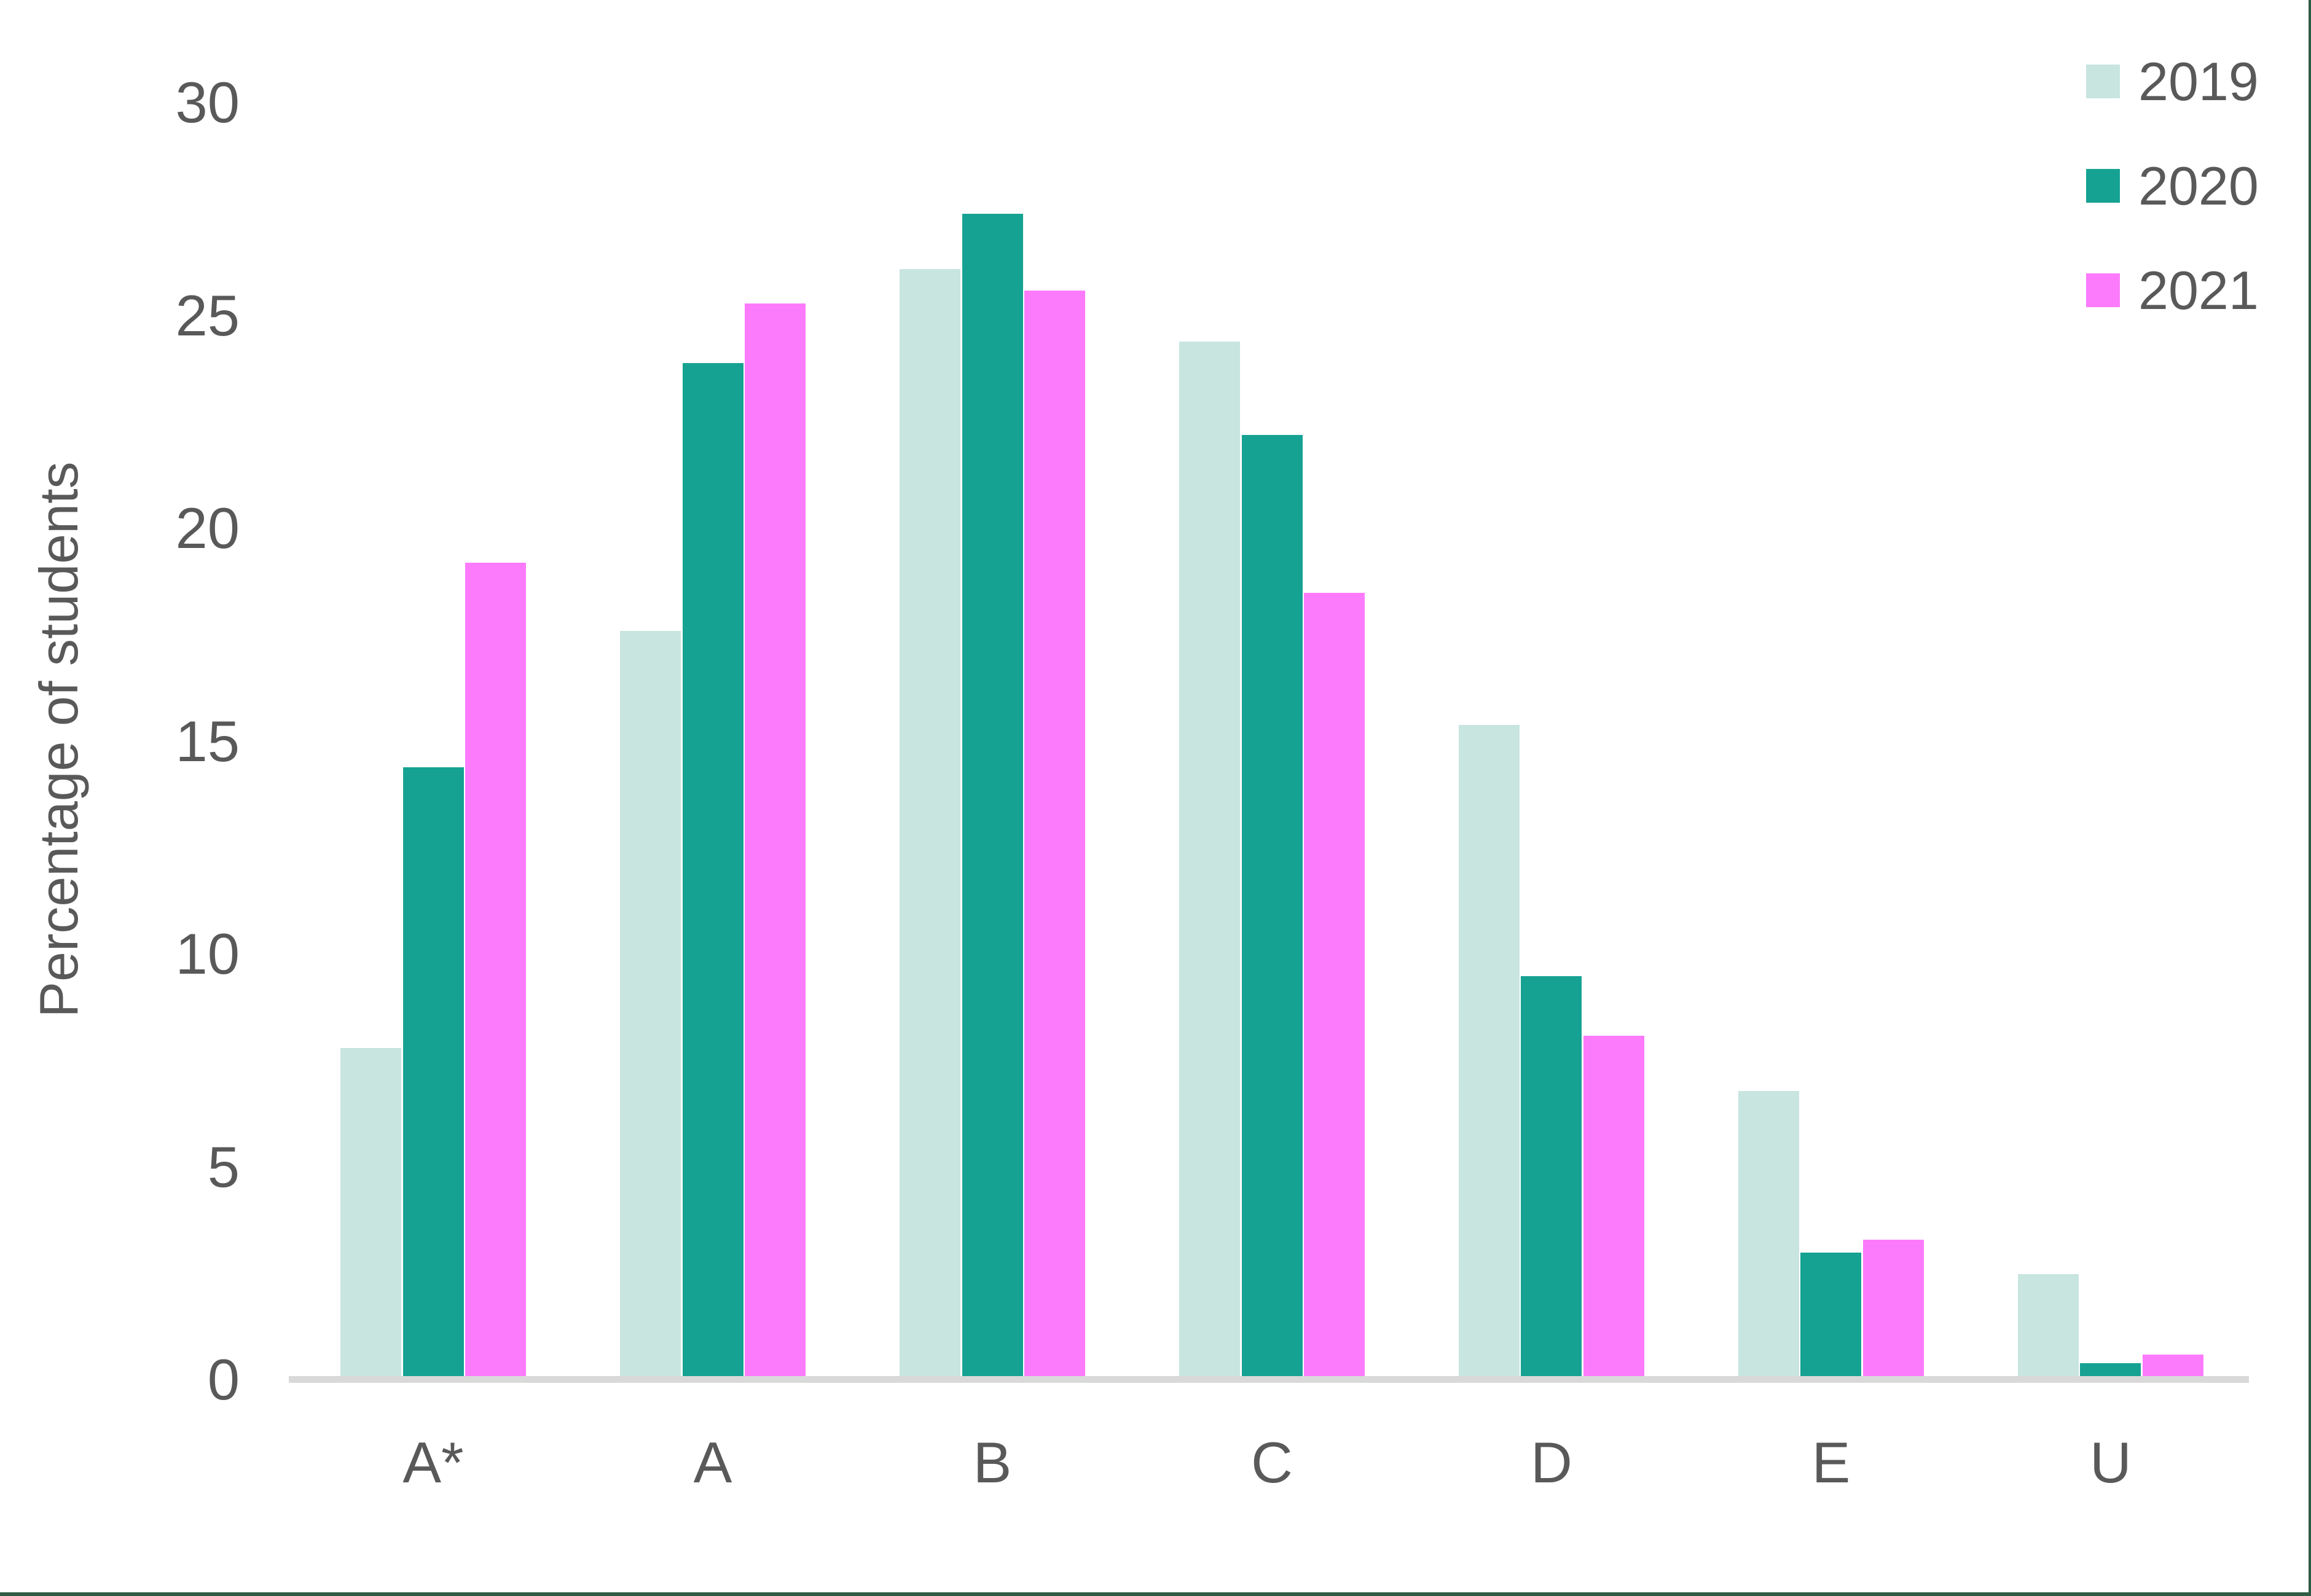 This screenshot has height=1596, width=2311. What do you see at coordinates (1551, 1176) in the screenshot?
I see `bar-2020-D` at bounding box center [1551, 1176].